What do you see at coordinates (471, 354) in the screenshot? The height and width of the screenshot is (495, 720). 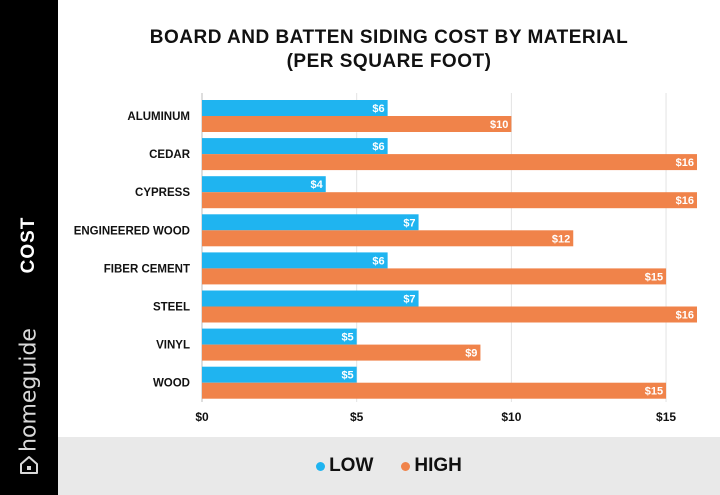 I see `data-label-high: $9` at bounding box center [471, 354].